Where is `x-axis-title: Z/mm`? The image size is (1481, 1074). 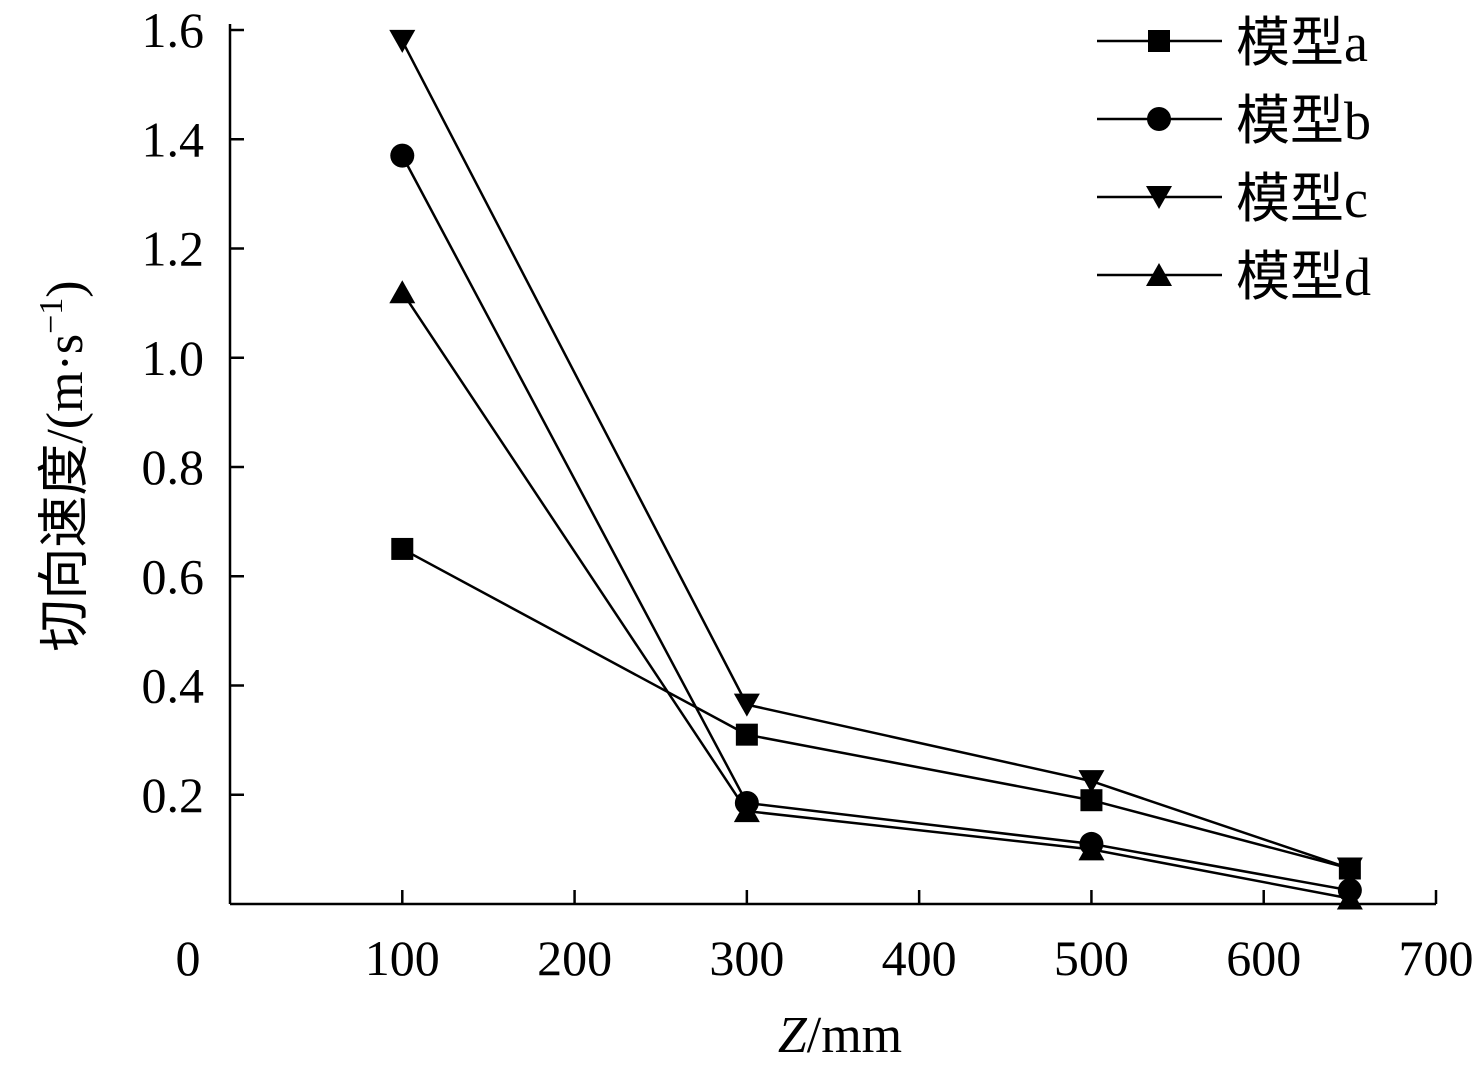 x-axis-title: Z/mm is located at coordinates (840, 1035).